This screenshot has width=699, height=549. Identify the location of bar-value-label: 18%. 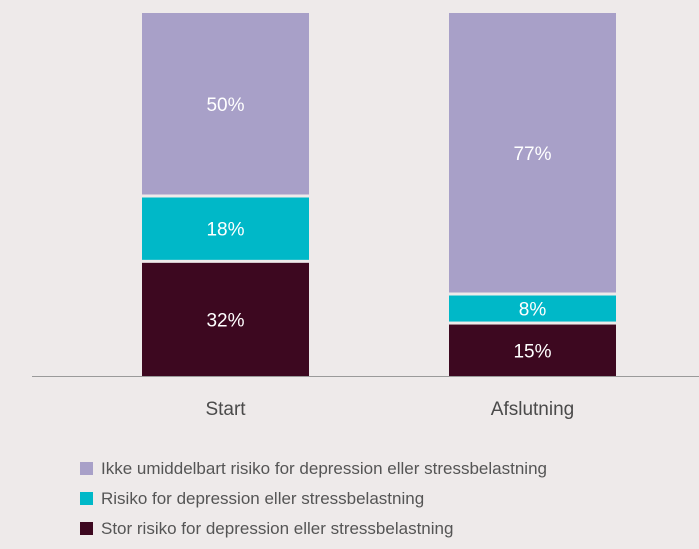
(225, 230).